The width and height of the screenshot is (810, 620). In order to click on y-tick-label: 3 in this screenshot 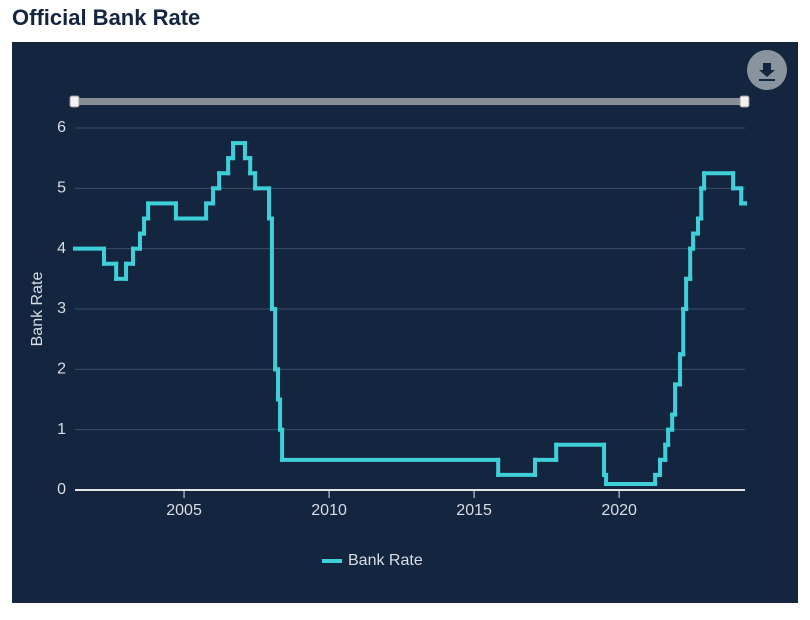, I will do `click(61, 308)`.